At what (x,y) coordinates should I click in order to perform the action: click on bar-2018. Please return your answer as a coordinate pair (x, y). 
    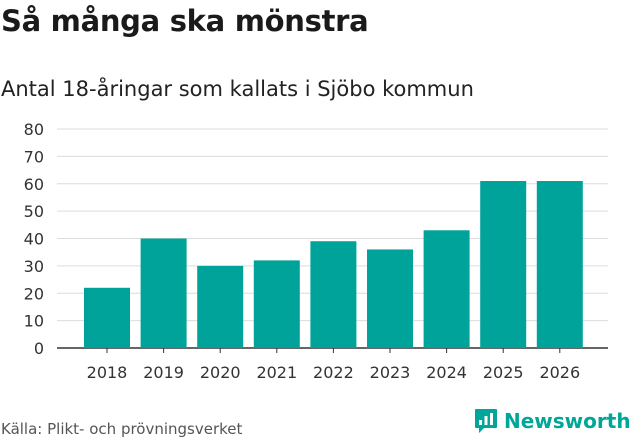
    Looking at the image, I should click on (107, 317).